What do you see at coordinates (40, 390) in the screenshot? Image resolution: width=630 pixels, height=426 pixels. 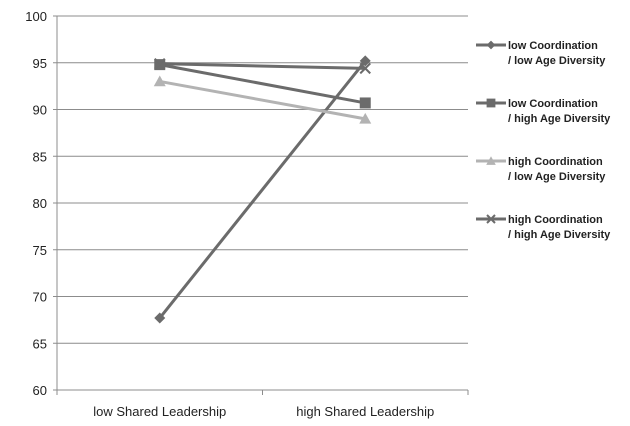 I see `y-tick-label: 60` at bounding box center [40, 390].